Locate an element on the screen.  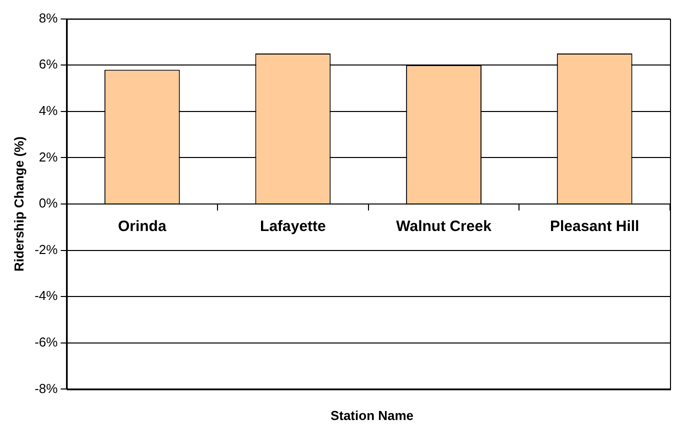
y-tick-label: 6% is located at coordinates (48, 64).